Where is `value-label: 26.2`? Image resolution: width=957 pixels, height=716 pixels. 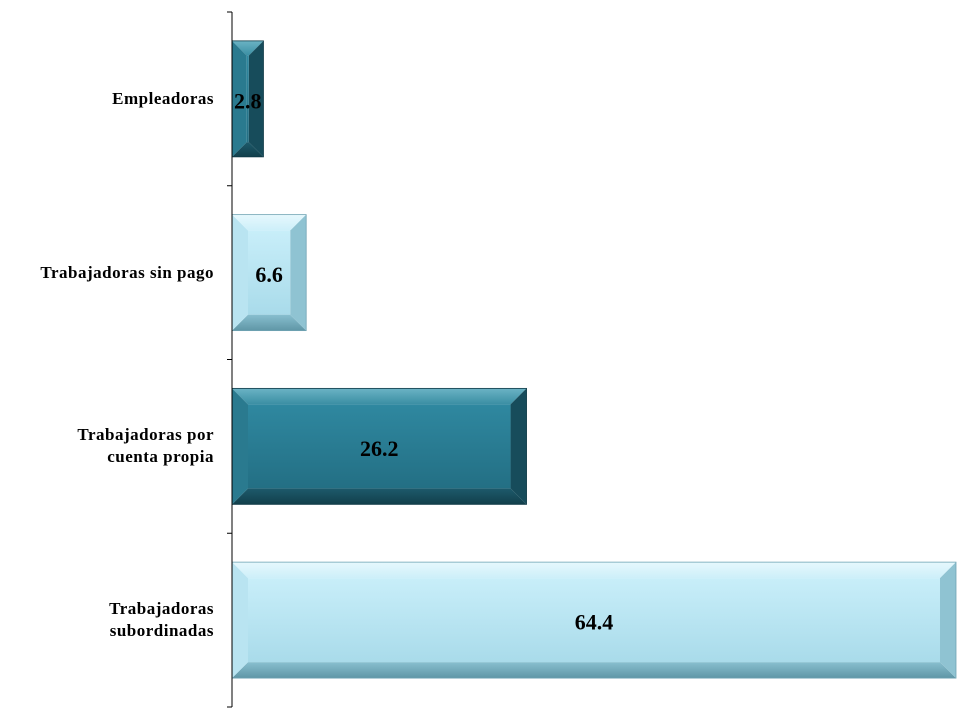 value-label: 26.2 is located at coordinates (379, 448).